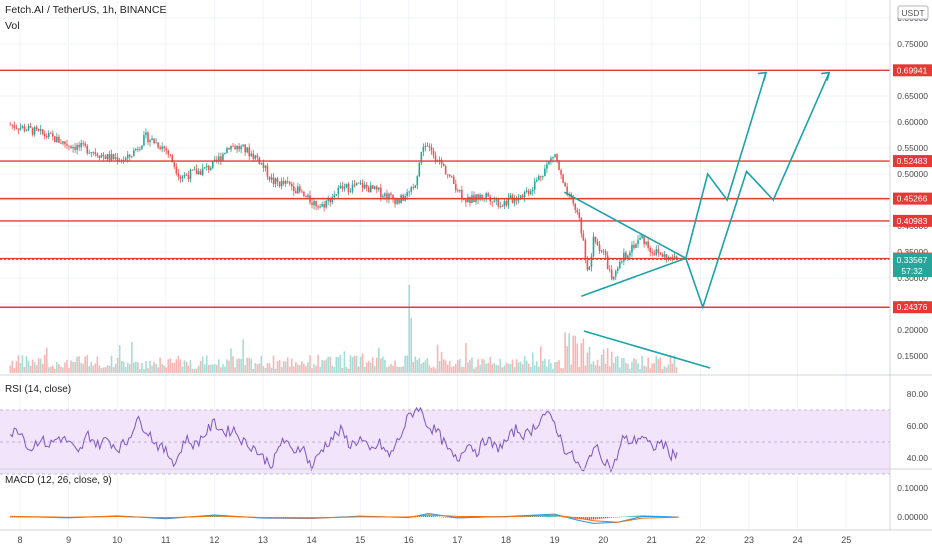 The width and height of the screenshot is (932, 550). Describe the element at coordinates (647, 349) in the screenshot. I see `volume-trendline` at that location.